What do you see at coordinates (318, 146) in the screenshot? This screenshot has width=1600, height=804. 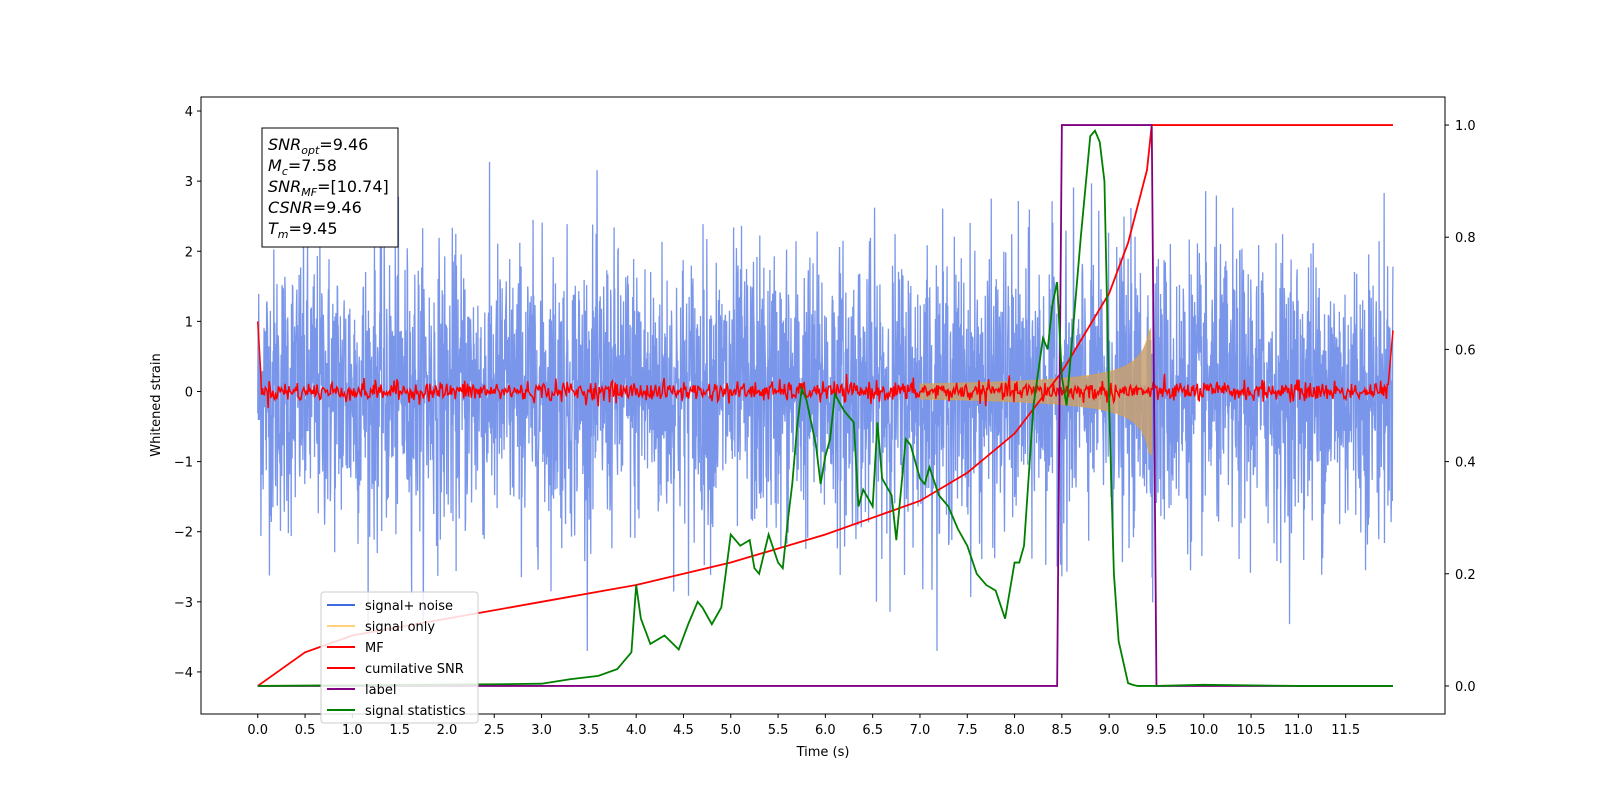 I see `stat-line: SNRopt=9.46` at bounding box center [318, 146].